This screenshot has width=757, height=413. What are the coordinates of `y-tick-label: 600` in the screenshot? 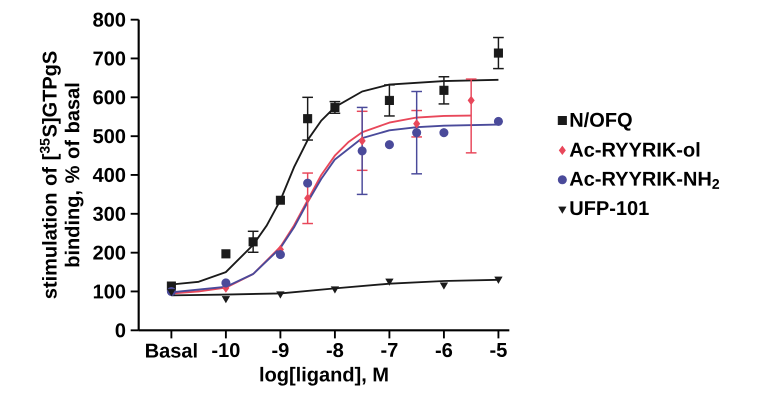 It's located at (109, 97).